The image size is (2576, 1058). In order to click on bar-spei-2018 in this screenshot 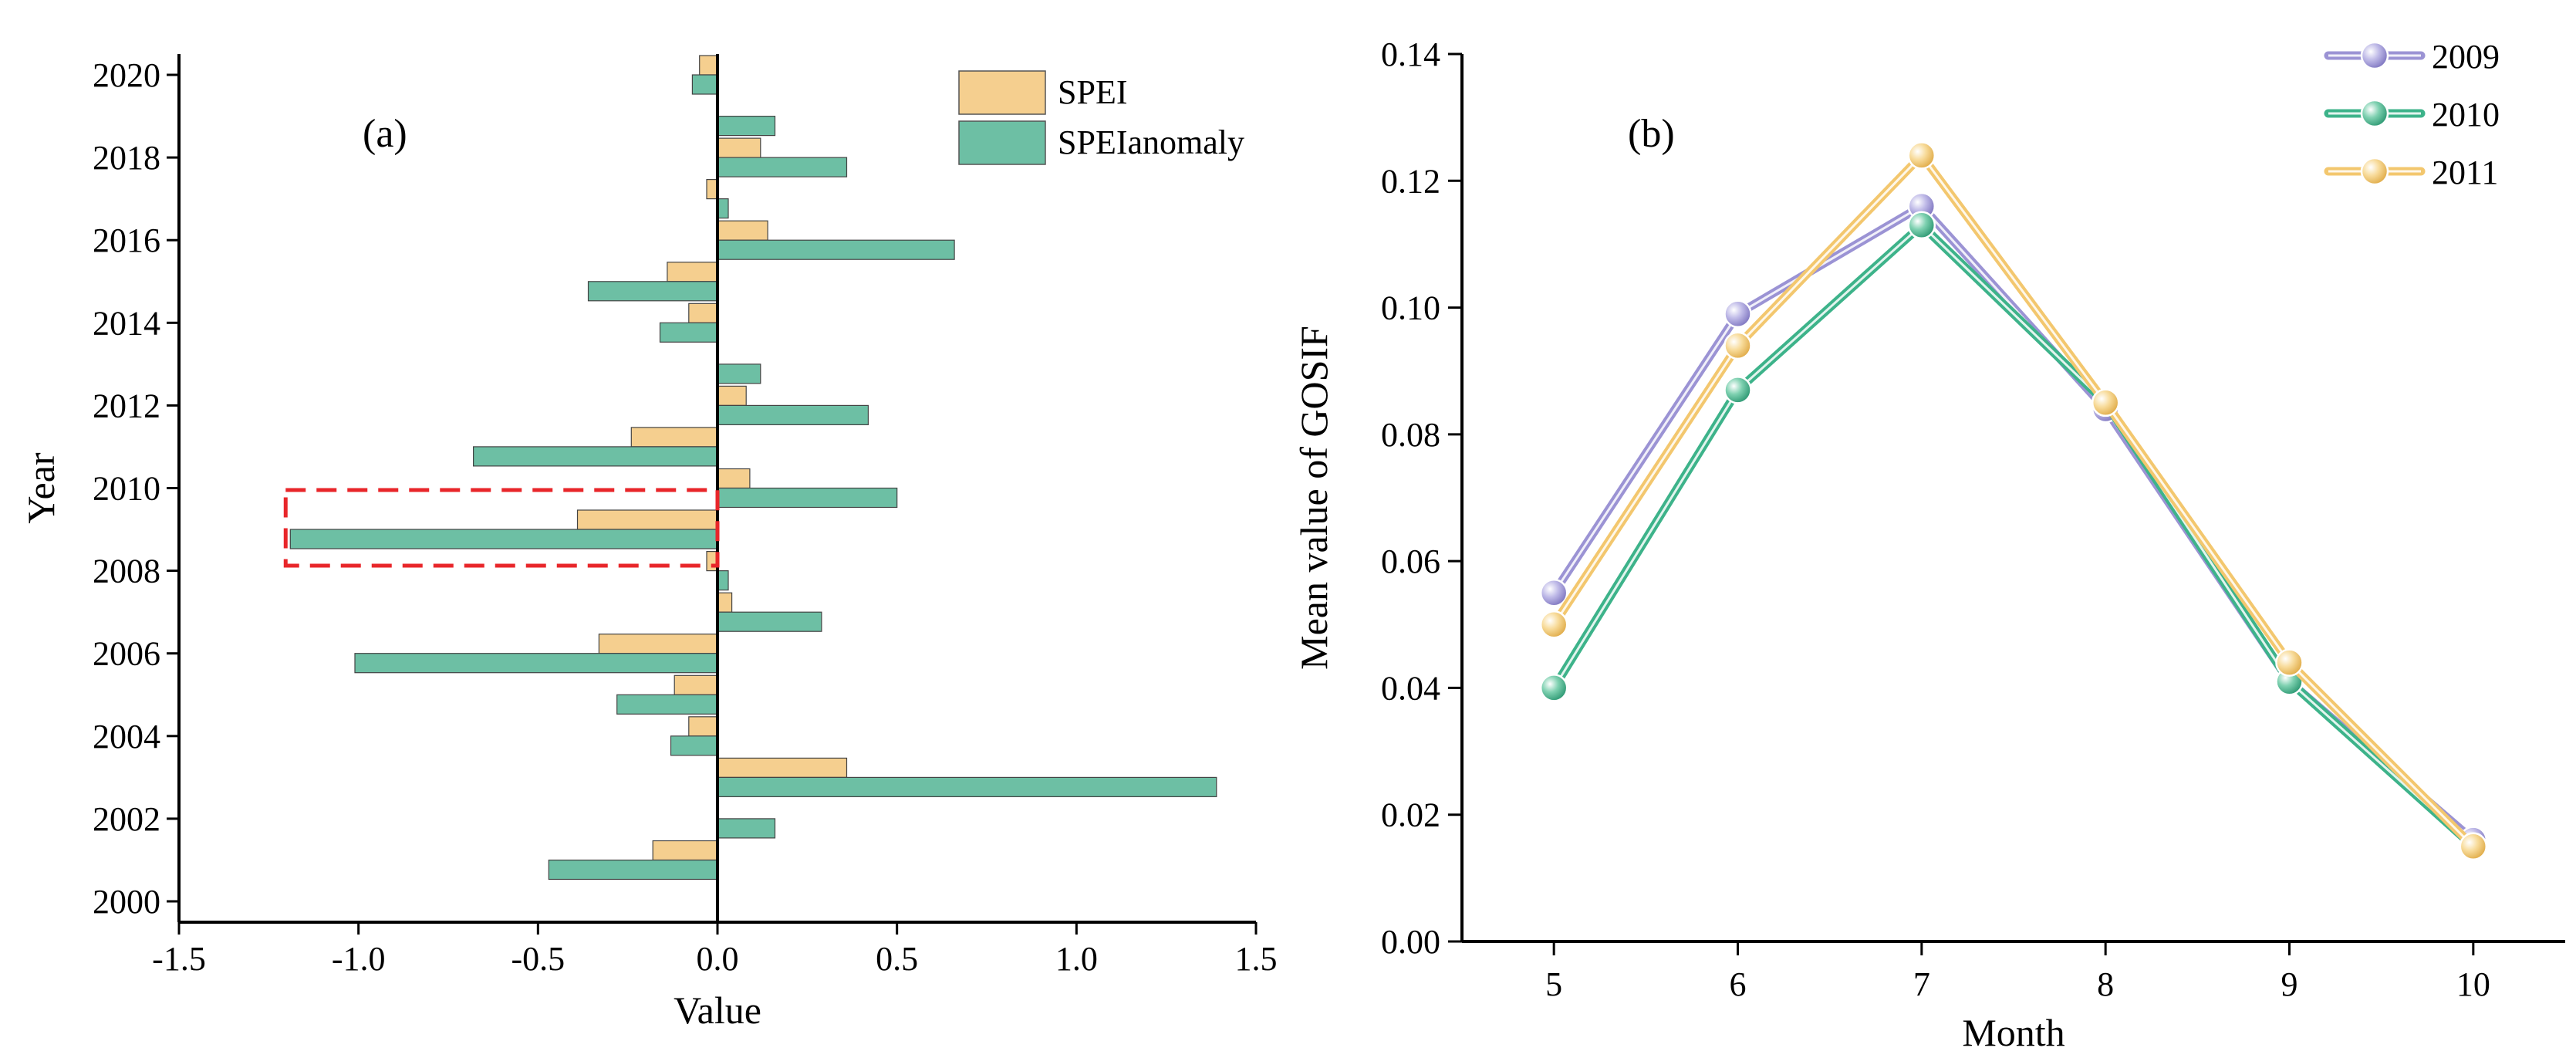, I will do `click(739, 148)`.